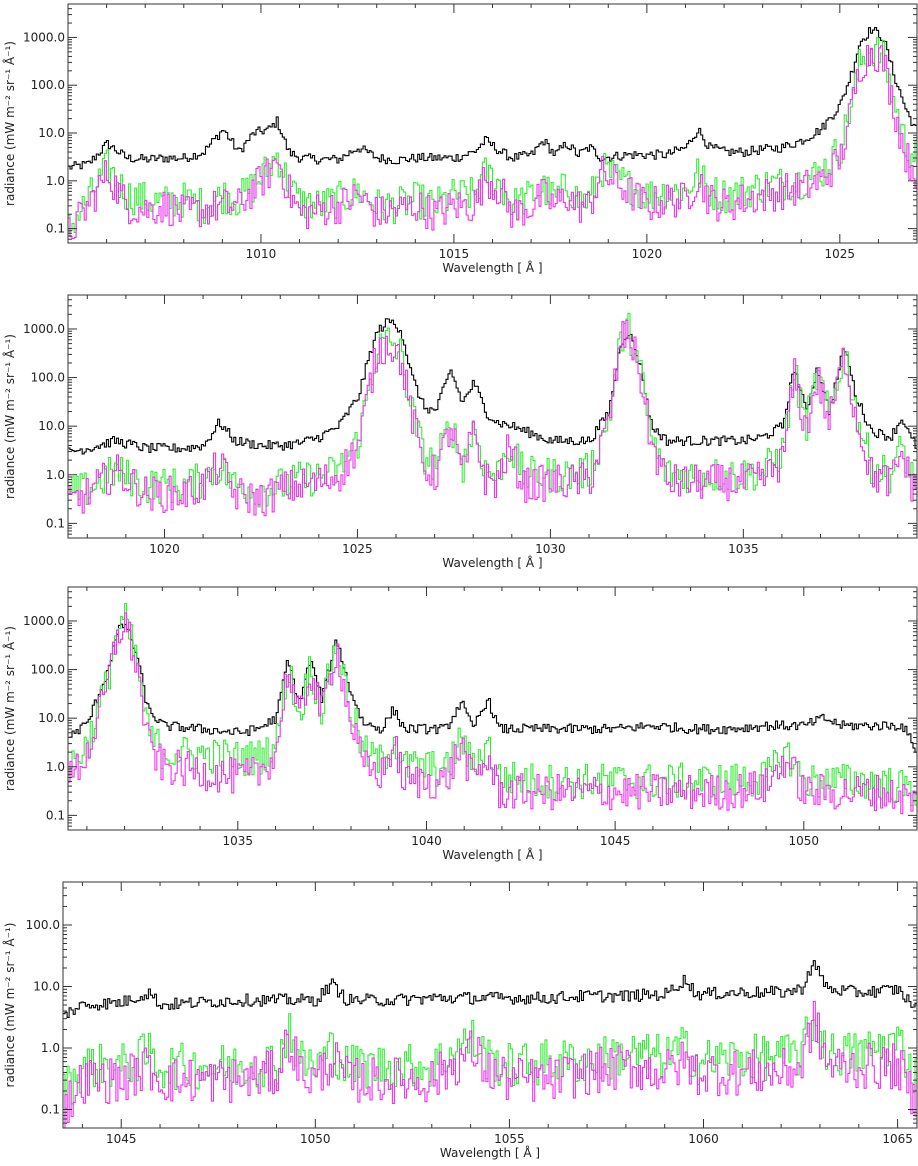 Image resolution: width=918 pixels, height=1166 pixels. Describe the element at coordinates (426, 841) in the screenshot. I see `x-tick-label: 1040` at that location.